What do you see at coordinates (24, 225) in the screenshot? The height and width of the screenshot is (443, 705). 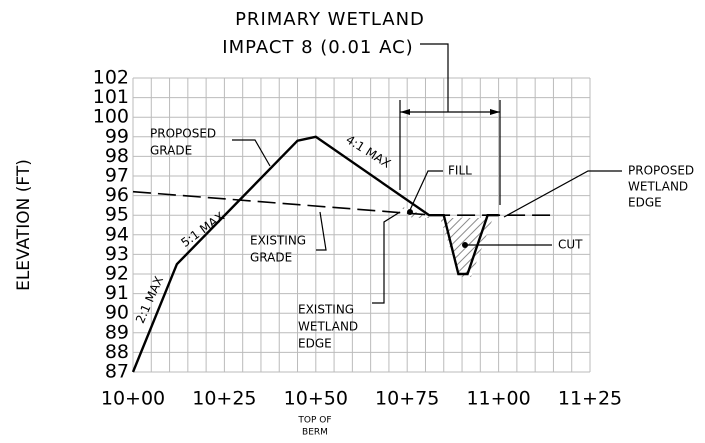 I see `y-axis-label: ELEVATION (FT)` at bounding box center [24, 225].